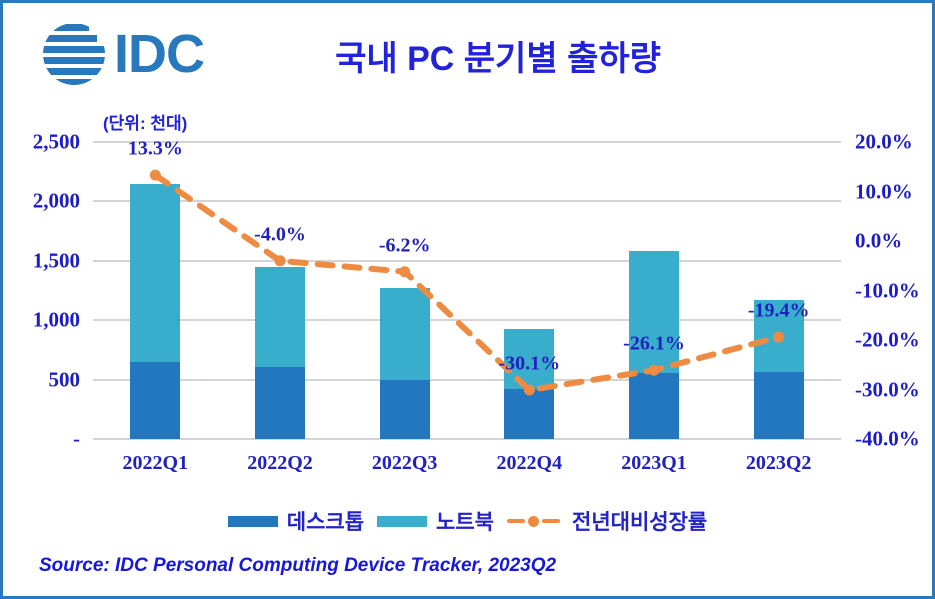 This screenshot has width=935, height=599. What do you see at coordinates (155, 463) in the screenshot?
I see `x-axis-label: 2022Q1` at bounding box center [155, 463].